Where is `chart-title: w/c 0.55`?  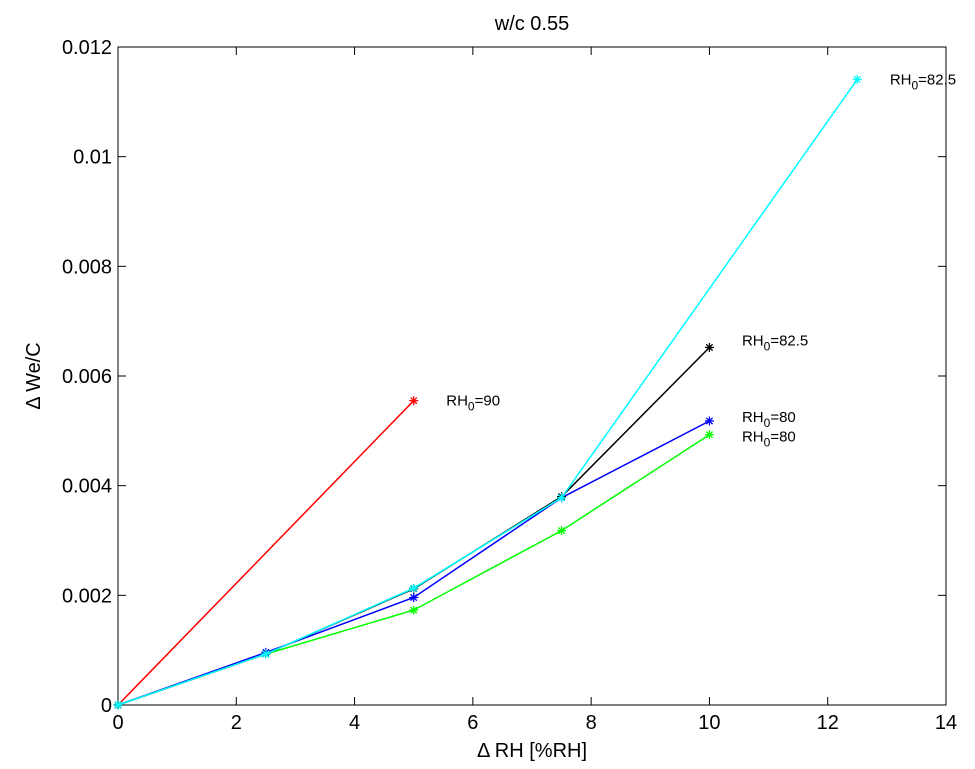 chart-title: w/c 0.55 is located at coordinates (531, 24).